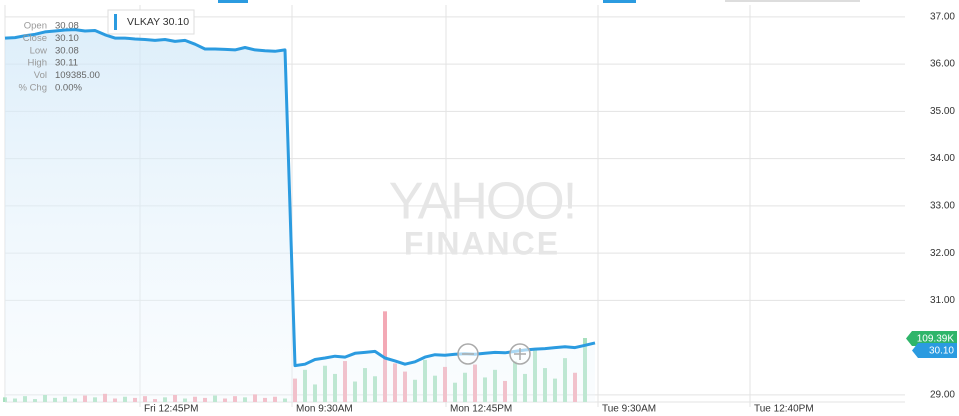 The height and width of the screenshot is (416, 959). Describe the element at coordinates (942, 16) in the screenshot. I see `y-tick-label: 37.00` at that location.